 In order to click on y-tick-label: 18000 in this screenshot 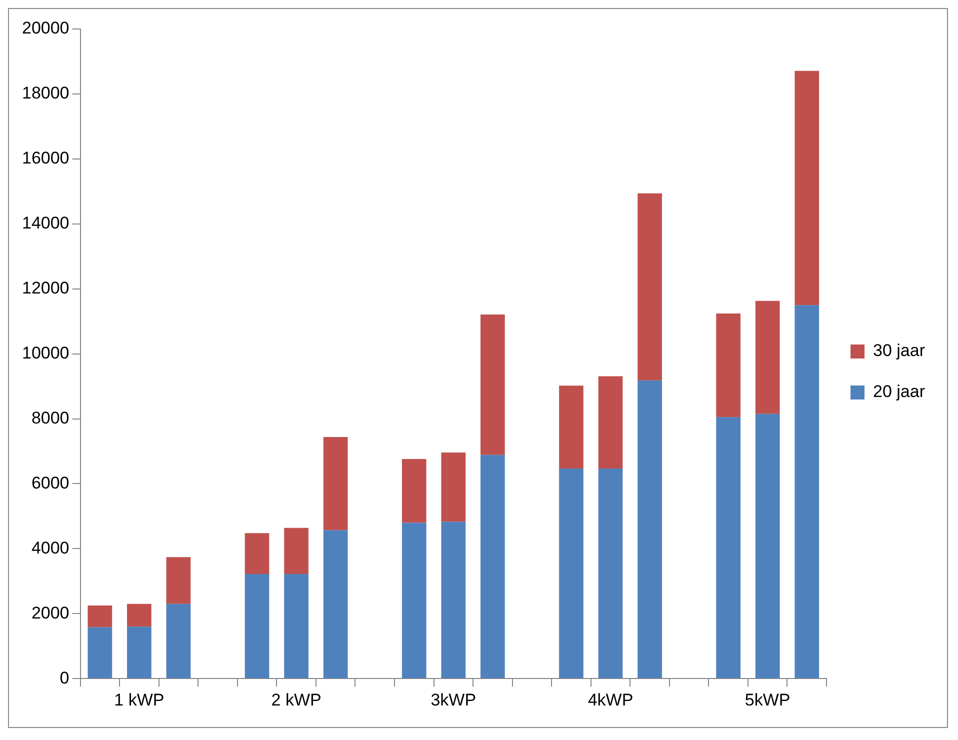, I will do `click(46, 93)`.